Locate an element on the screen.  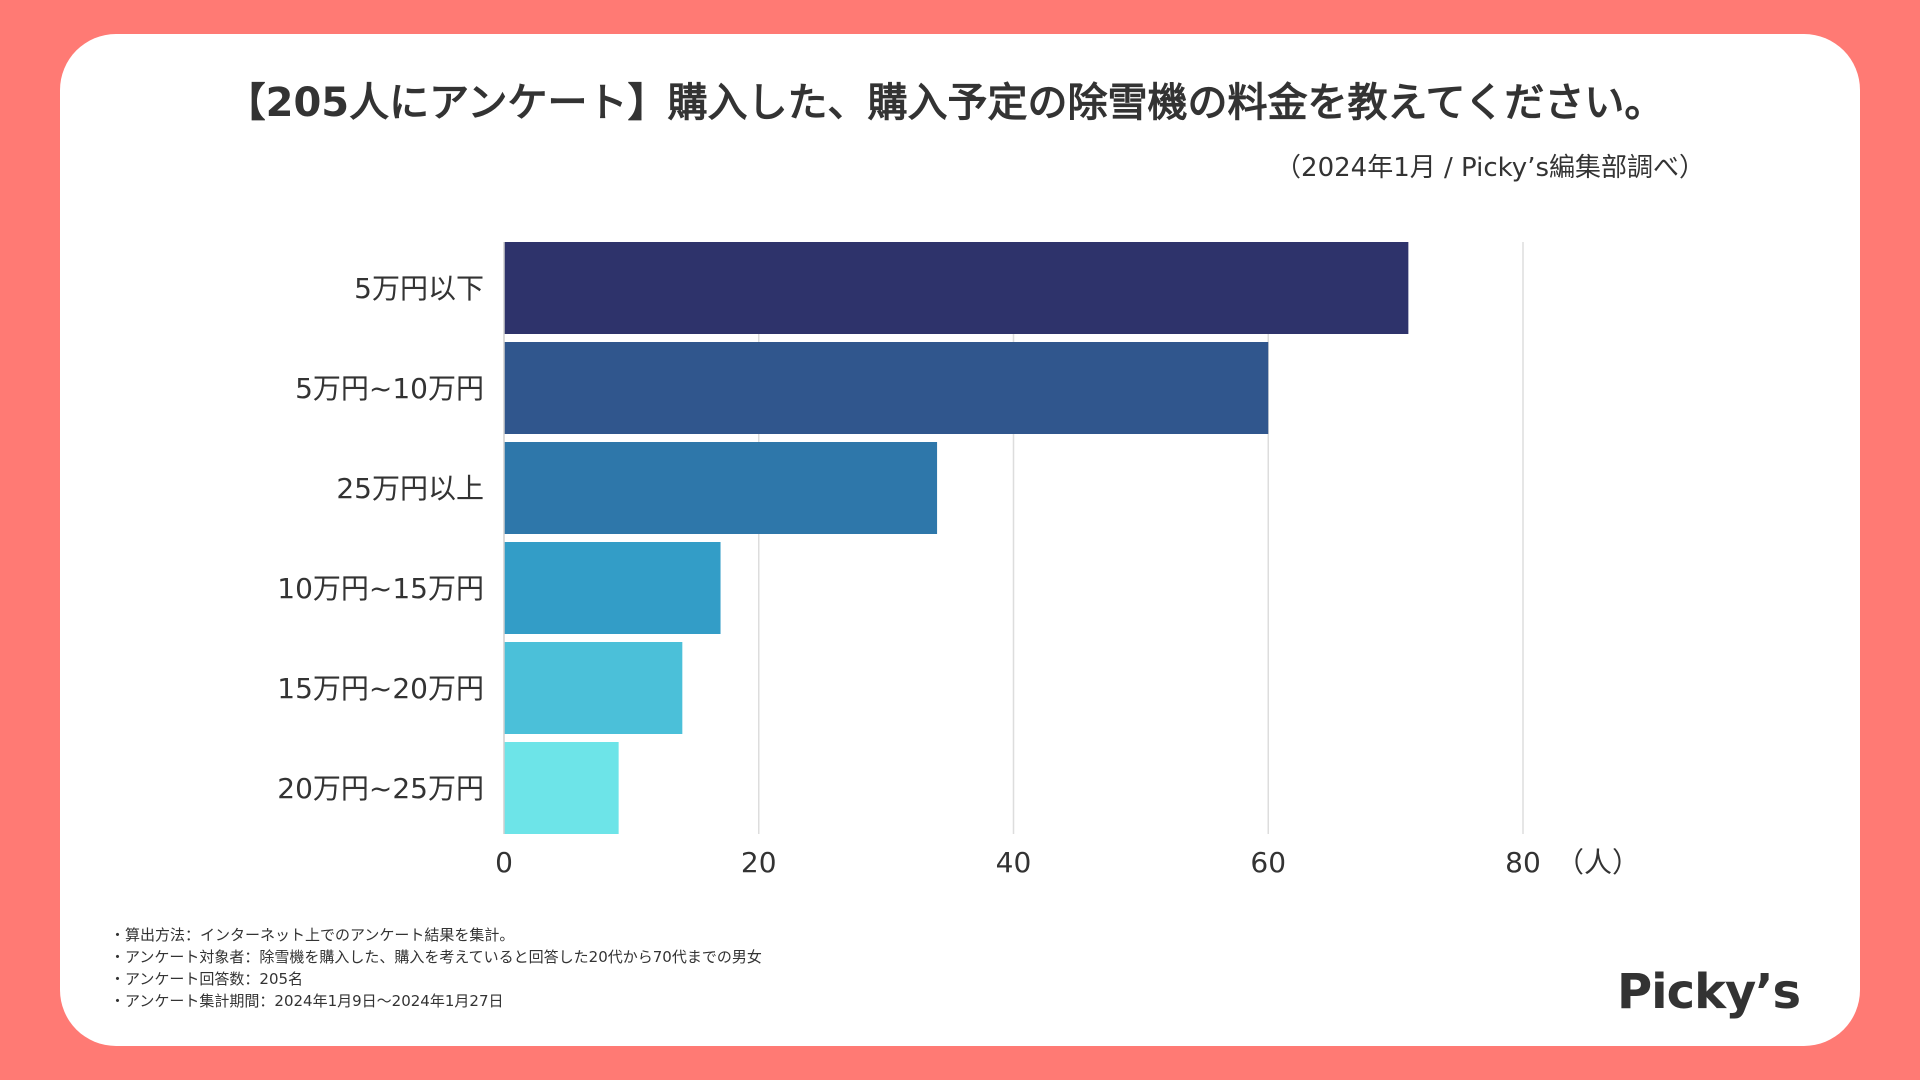
category-label-5: 15万円~20万円 is located at coordinates (380, 688).